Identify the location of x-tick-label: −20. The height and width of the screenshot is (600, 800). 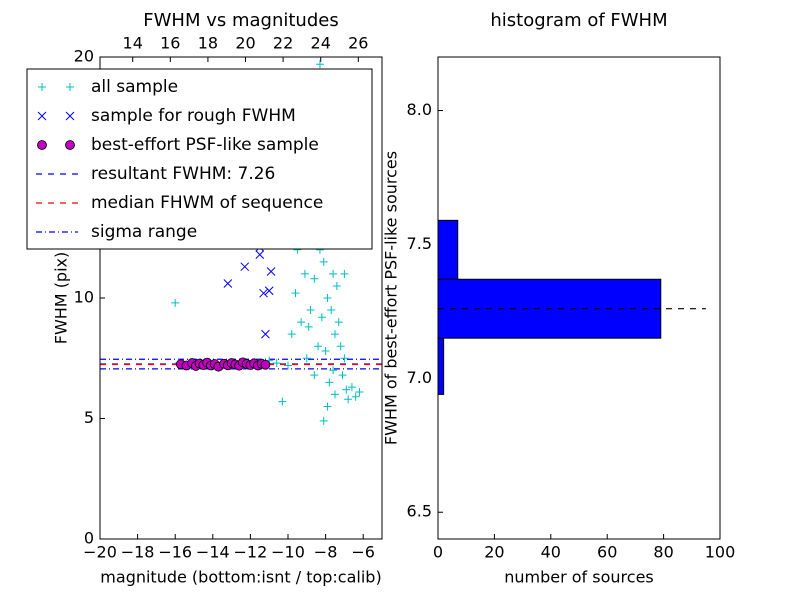
(100, 552).